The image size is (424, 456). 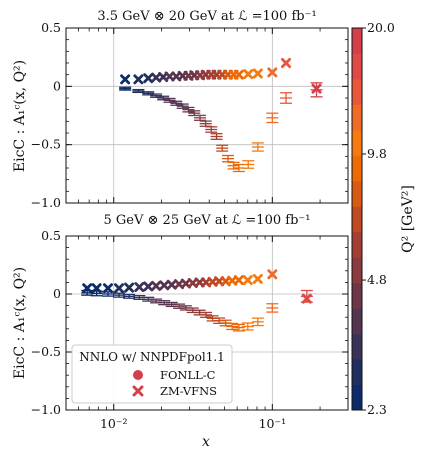 I want to click on colorbar-tick-label: 20.0, so click(x=381, y=27).